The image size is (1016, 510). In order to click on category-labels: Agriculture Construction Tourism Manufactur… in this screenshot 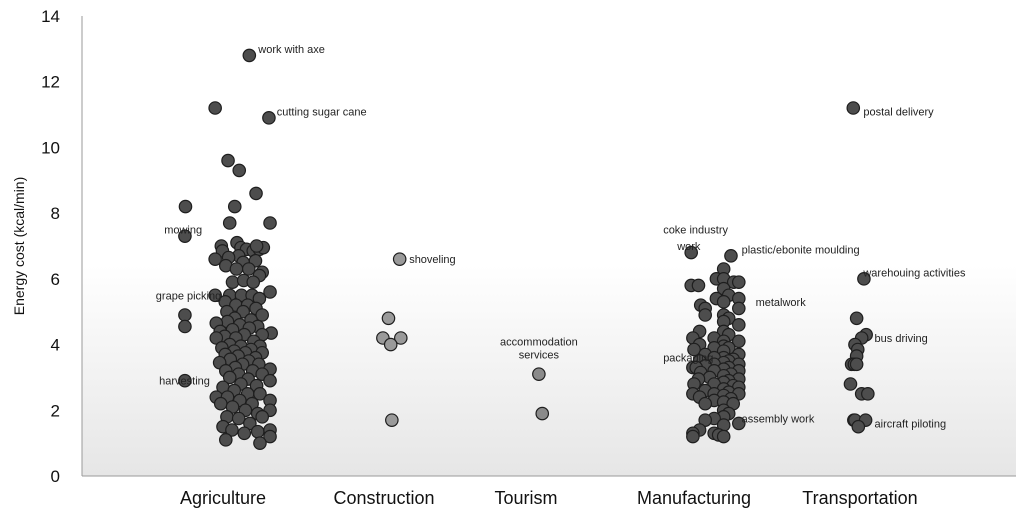, I will do `click(549, 498)`.